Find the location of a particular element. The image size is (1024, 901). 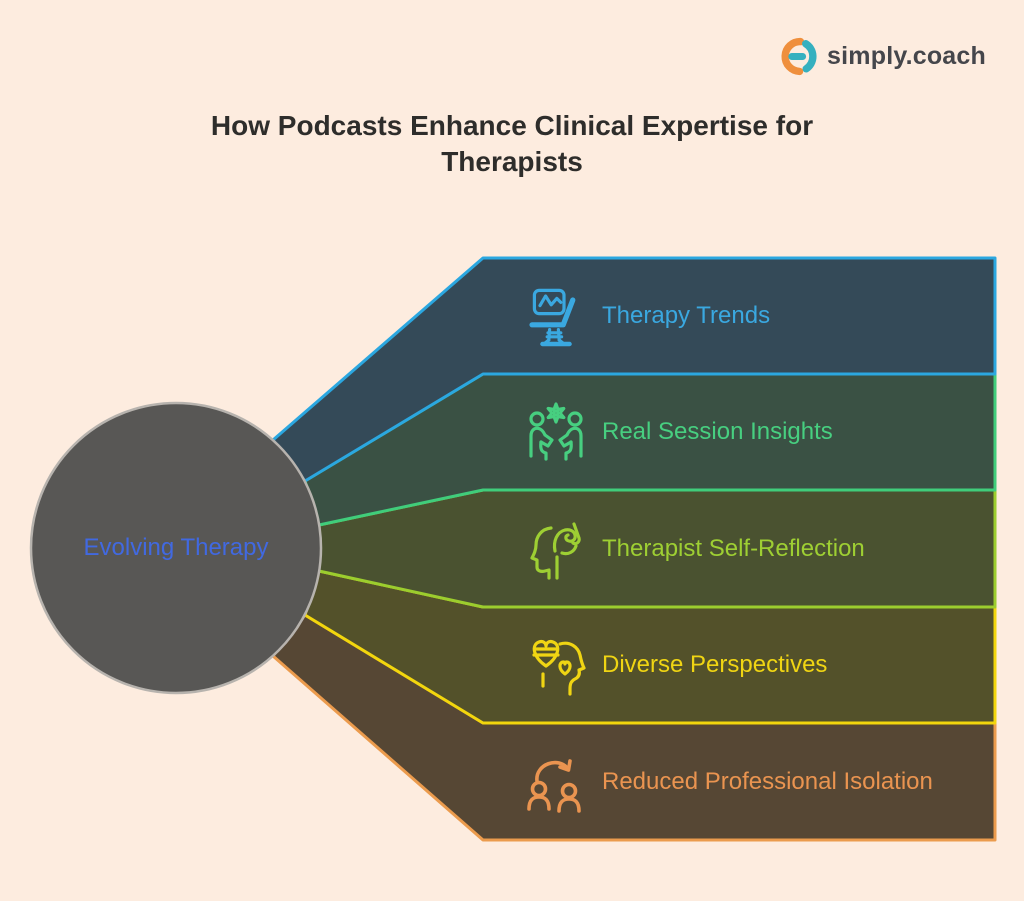

connected-people-arrow-icon is located at coordinates (554, 786).